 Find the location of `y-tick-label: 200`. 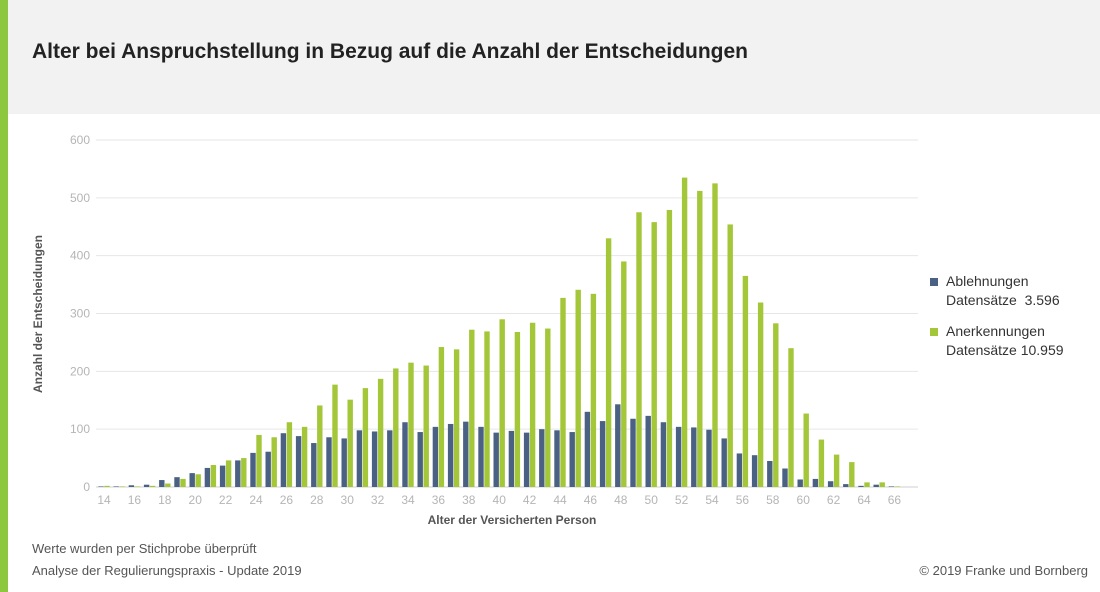

y-tick-label: 200 is located at coordinates (80, 371).